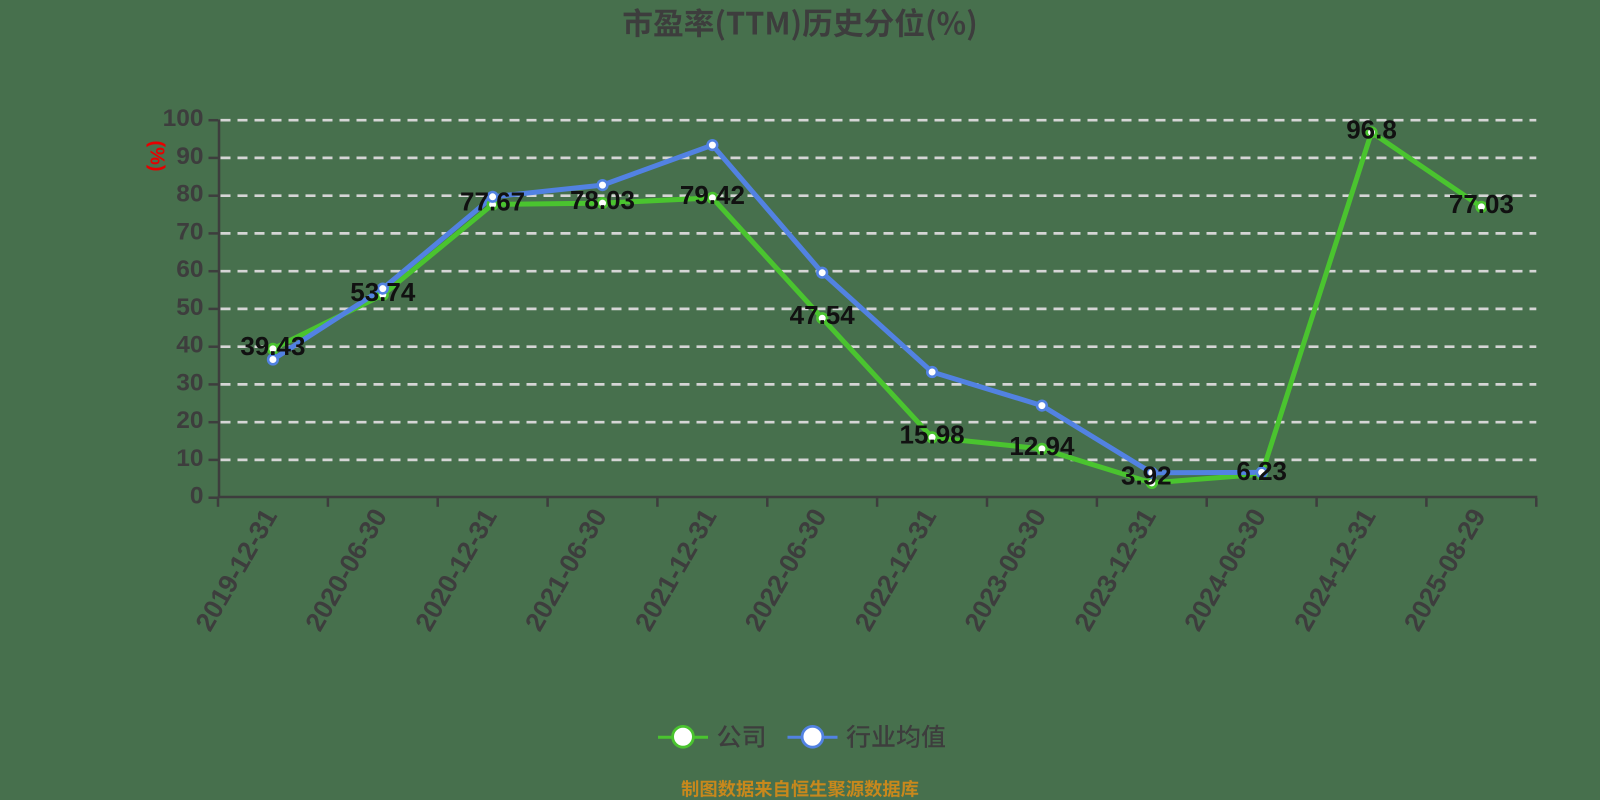 Image resolution: width=1600 pixels, height=800 pixels. What do you see at coordinates (272, 346) in the screenshot?
I see `svg-text: 39.43` at bounding box center [272, 346].